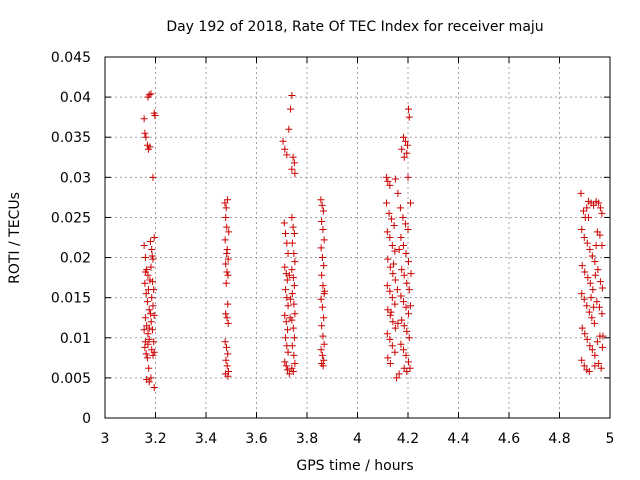  What do you see at coordinates (15, 238) in the screenshot?
I see `y-axis-label: ROTI / TECUs` at bounding box center [15, 238].